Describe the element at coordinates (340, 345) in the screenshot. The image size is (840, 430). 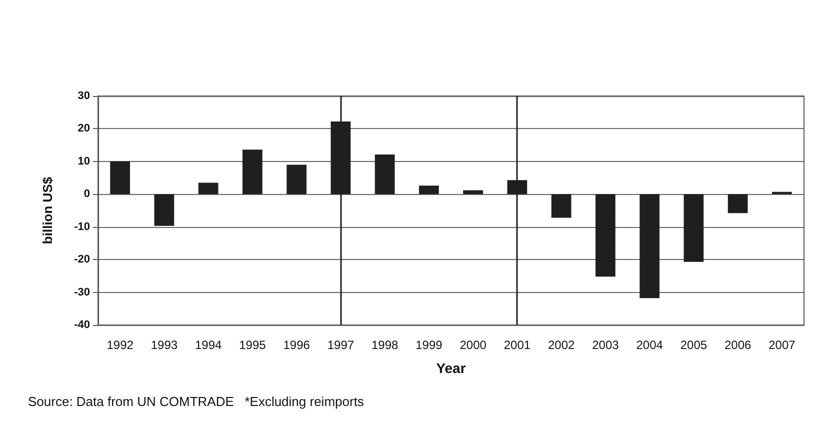
I see `x-tick-label: 1997` at that location.